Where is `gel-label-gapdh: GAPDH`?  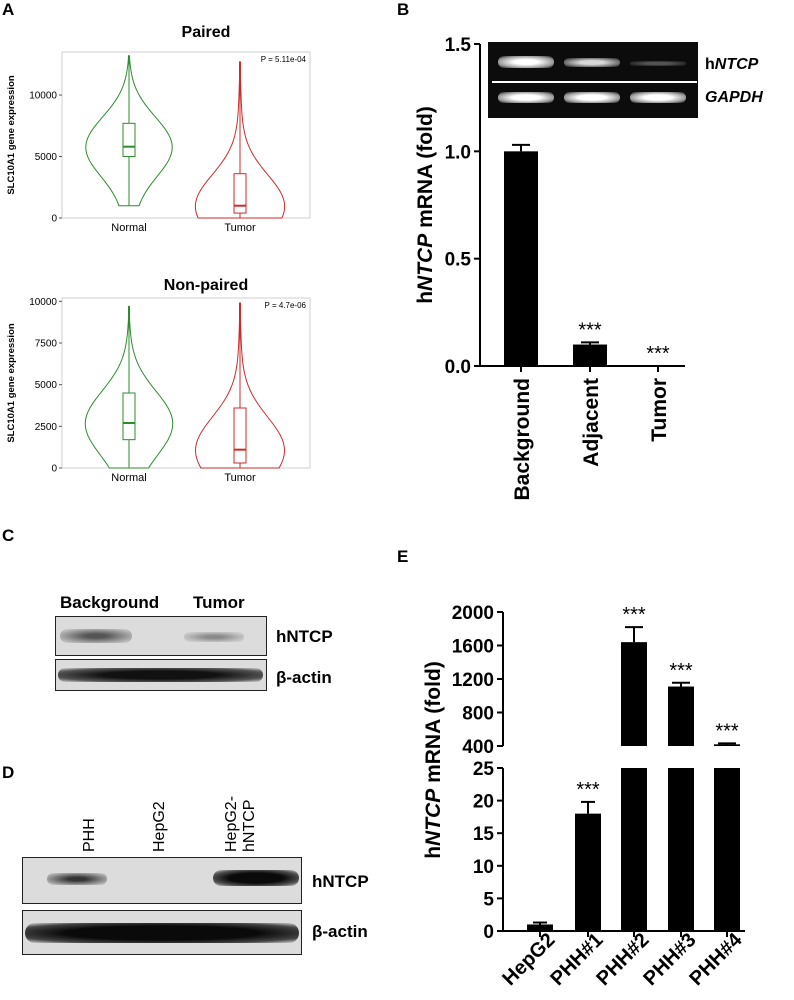
gel-label-gapdh: GAPDH is located at coordinates (734, 97).